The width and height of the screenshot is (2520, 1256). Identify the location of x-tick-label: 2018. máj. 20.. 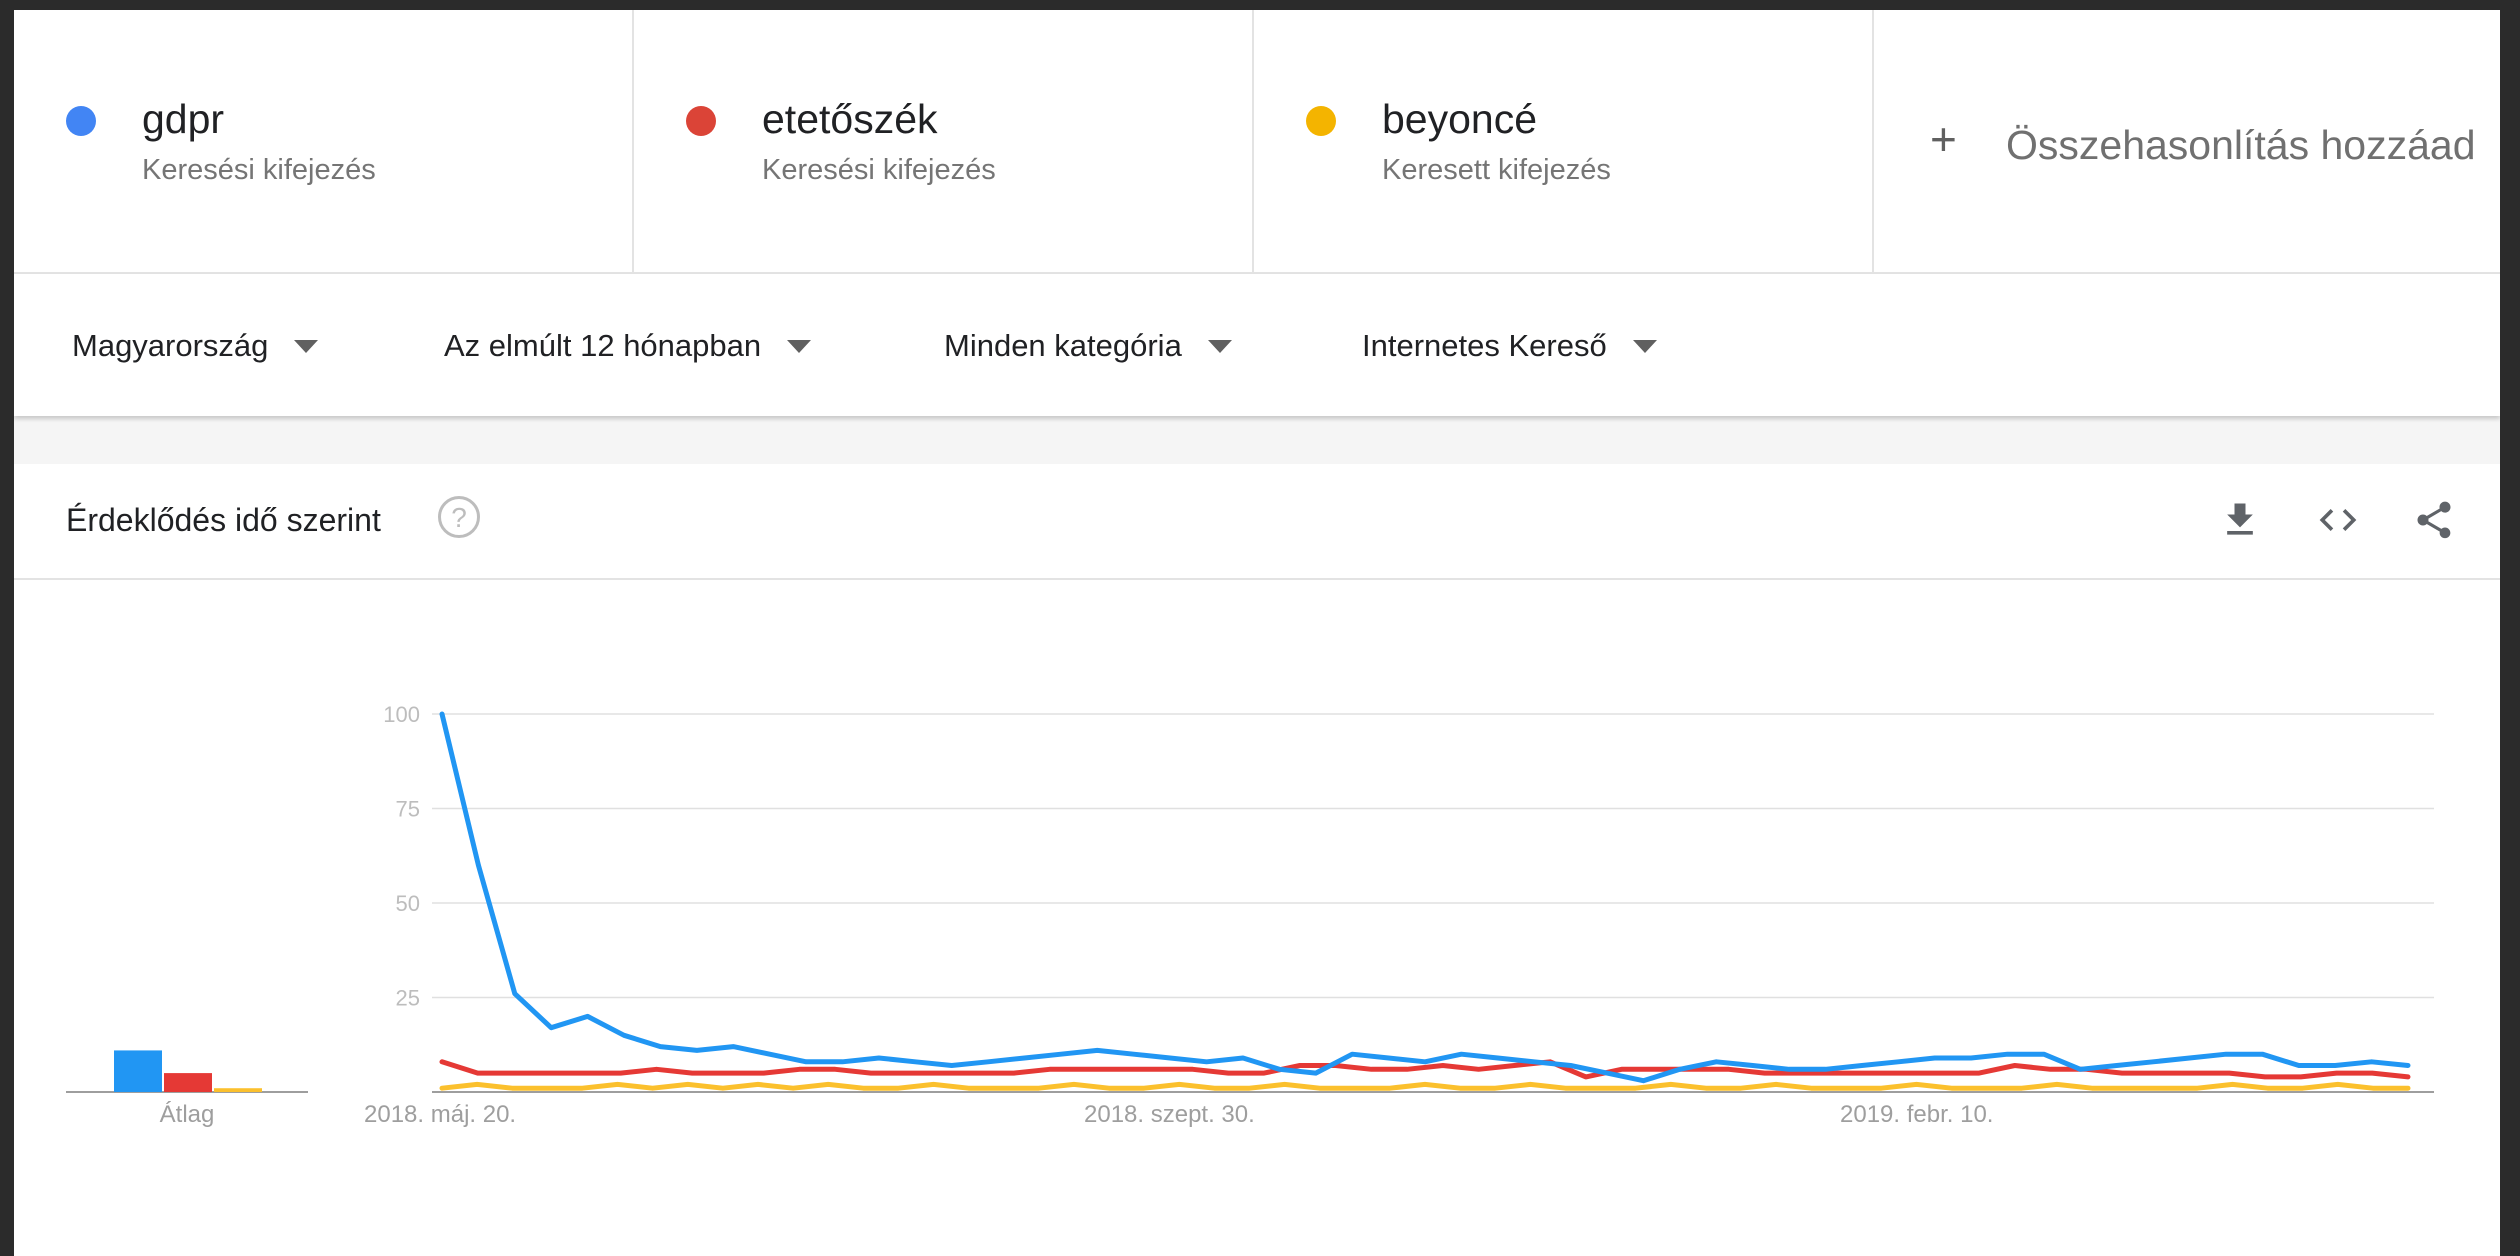
(440, 1114).